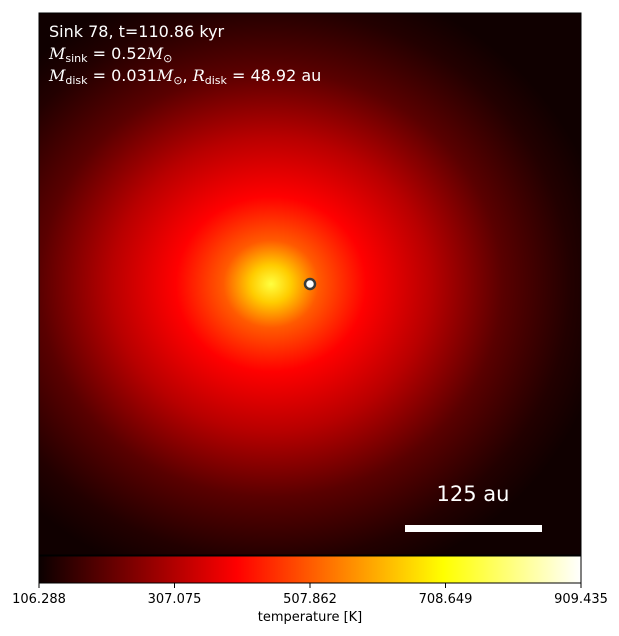 This screenshot has width=619, height=636. I want to click on scale-bar-label: 125 au, so click(473, 494).